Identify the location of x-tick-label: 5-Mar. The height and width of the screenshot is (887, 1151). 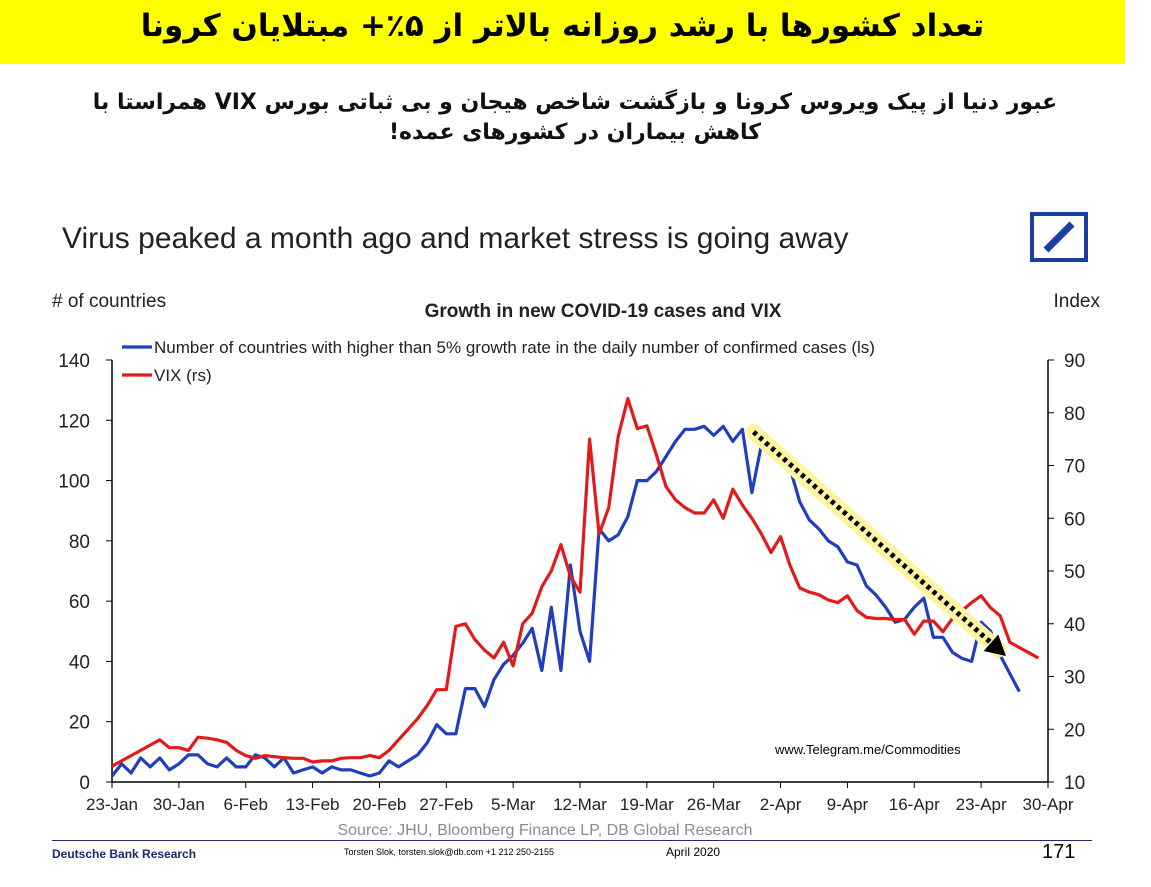
(513, 804).